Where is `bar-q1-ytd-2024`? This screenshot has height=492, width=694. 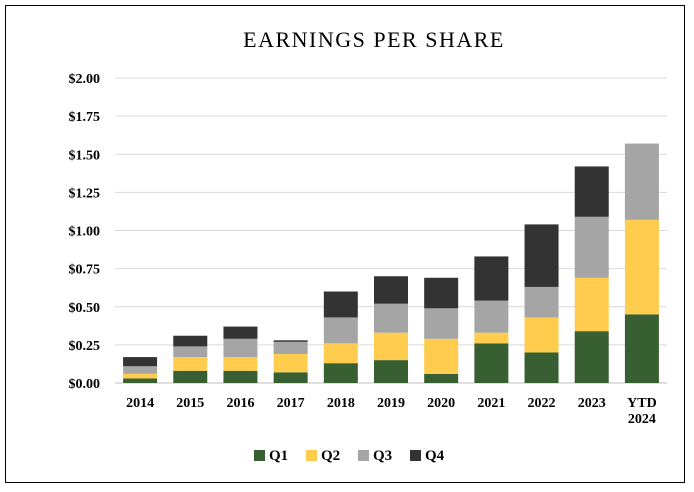 bar-q1-ytd-2024 is located at coordinates (641, 348).